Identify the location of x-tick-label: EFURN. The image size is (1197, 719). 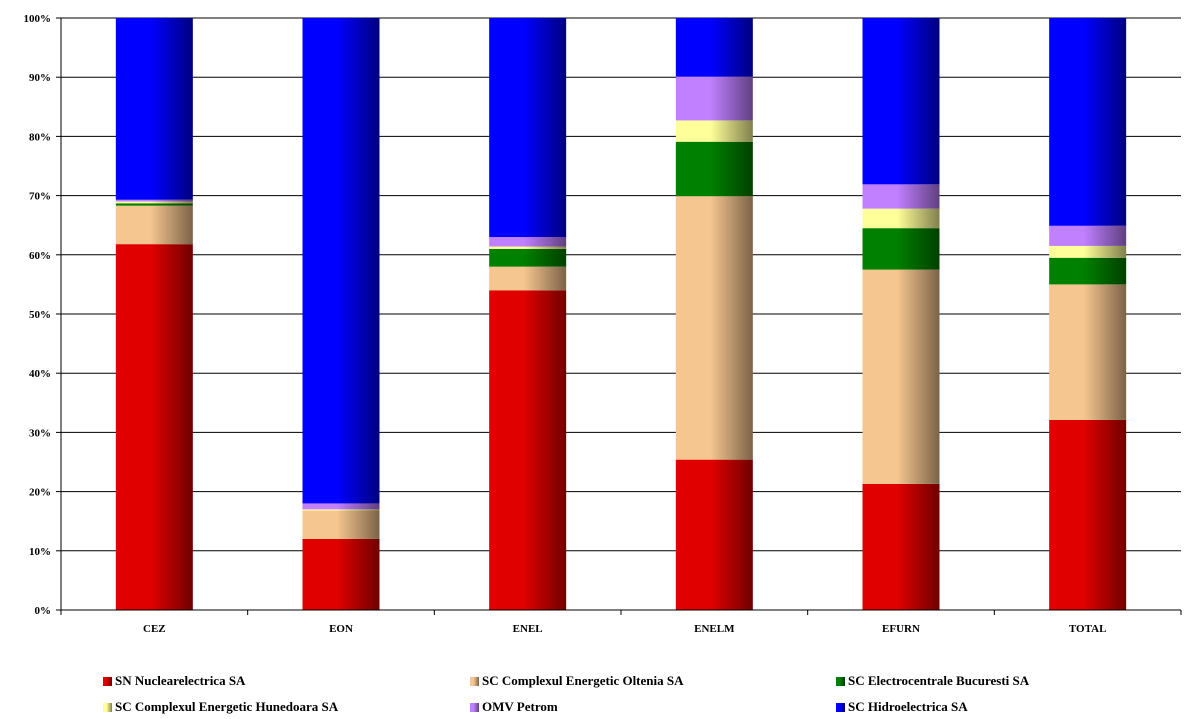
(901, 629).